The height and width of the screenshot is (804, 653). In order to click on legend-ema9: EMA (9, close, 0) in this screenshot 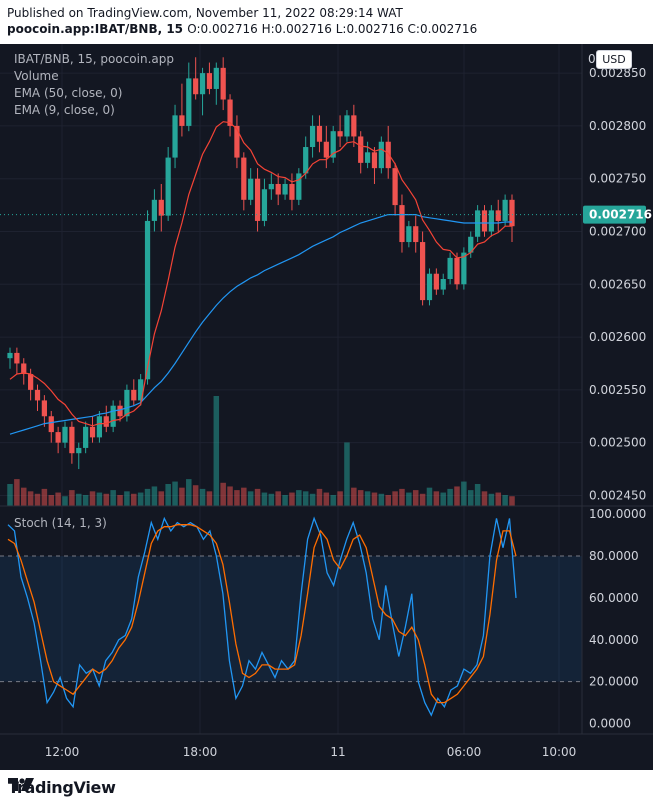, I will do `click(64, 110)`.